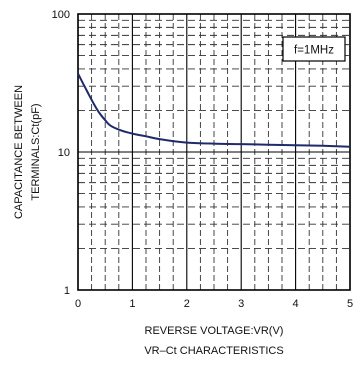  I want to click on y-tick-label: 1, so click(67, 291).